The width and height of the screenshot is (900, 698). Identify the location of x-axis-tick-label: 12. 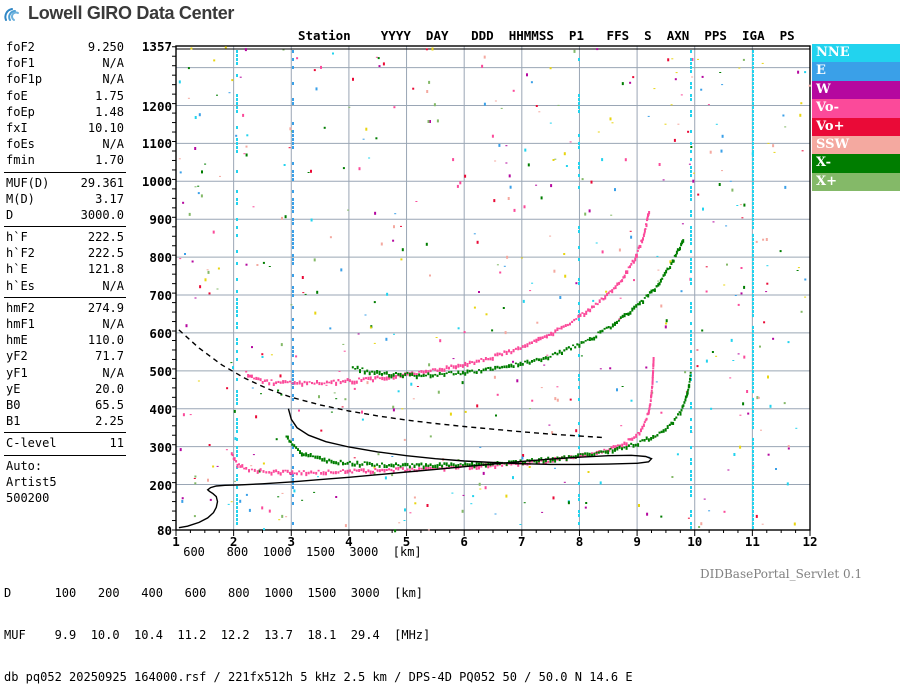
(810, 541).